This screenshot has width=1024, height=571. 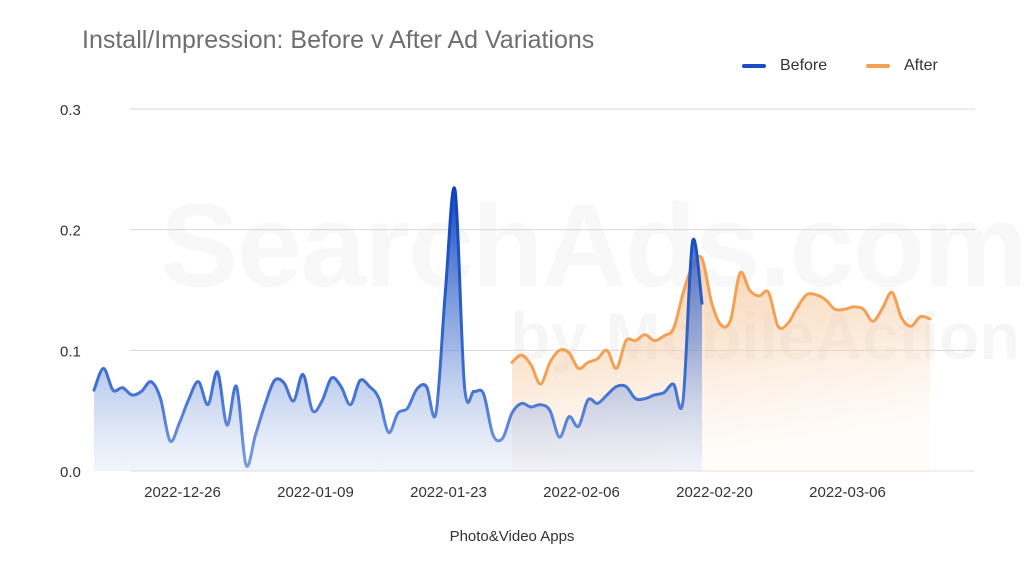 I want to click on y-tick-label: 0.0, so click(x=70, y=472).